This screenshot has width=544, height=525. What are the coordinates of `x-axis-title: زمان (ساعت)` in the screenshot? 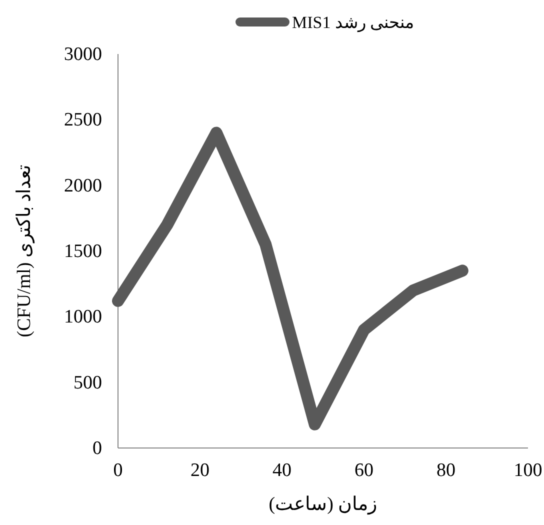 It's located at (323, 504).